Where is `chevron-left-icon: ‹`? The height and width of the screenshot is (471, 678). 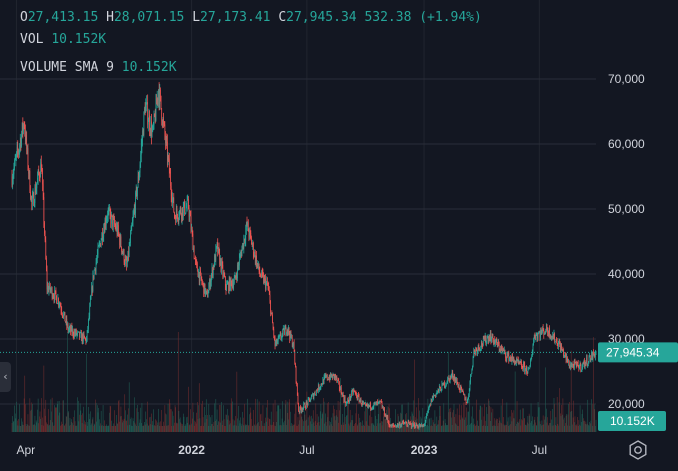
chevron-left-icon: ‹ is located at coordinates (5, 377).